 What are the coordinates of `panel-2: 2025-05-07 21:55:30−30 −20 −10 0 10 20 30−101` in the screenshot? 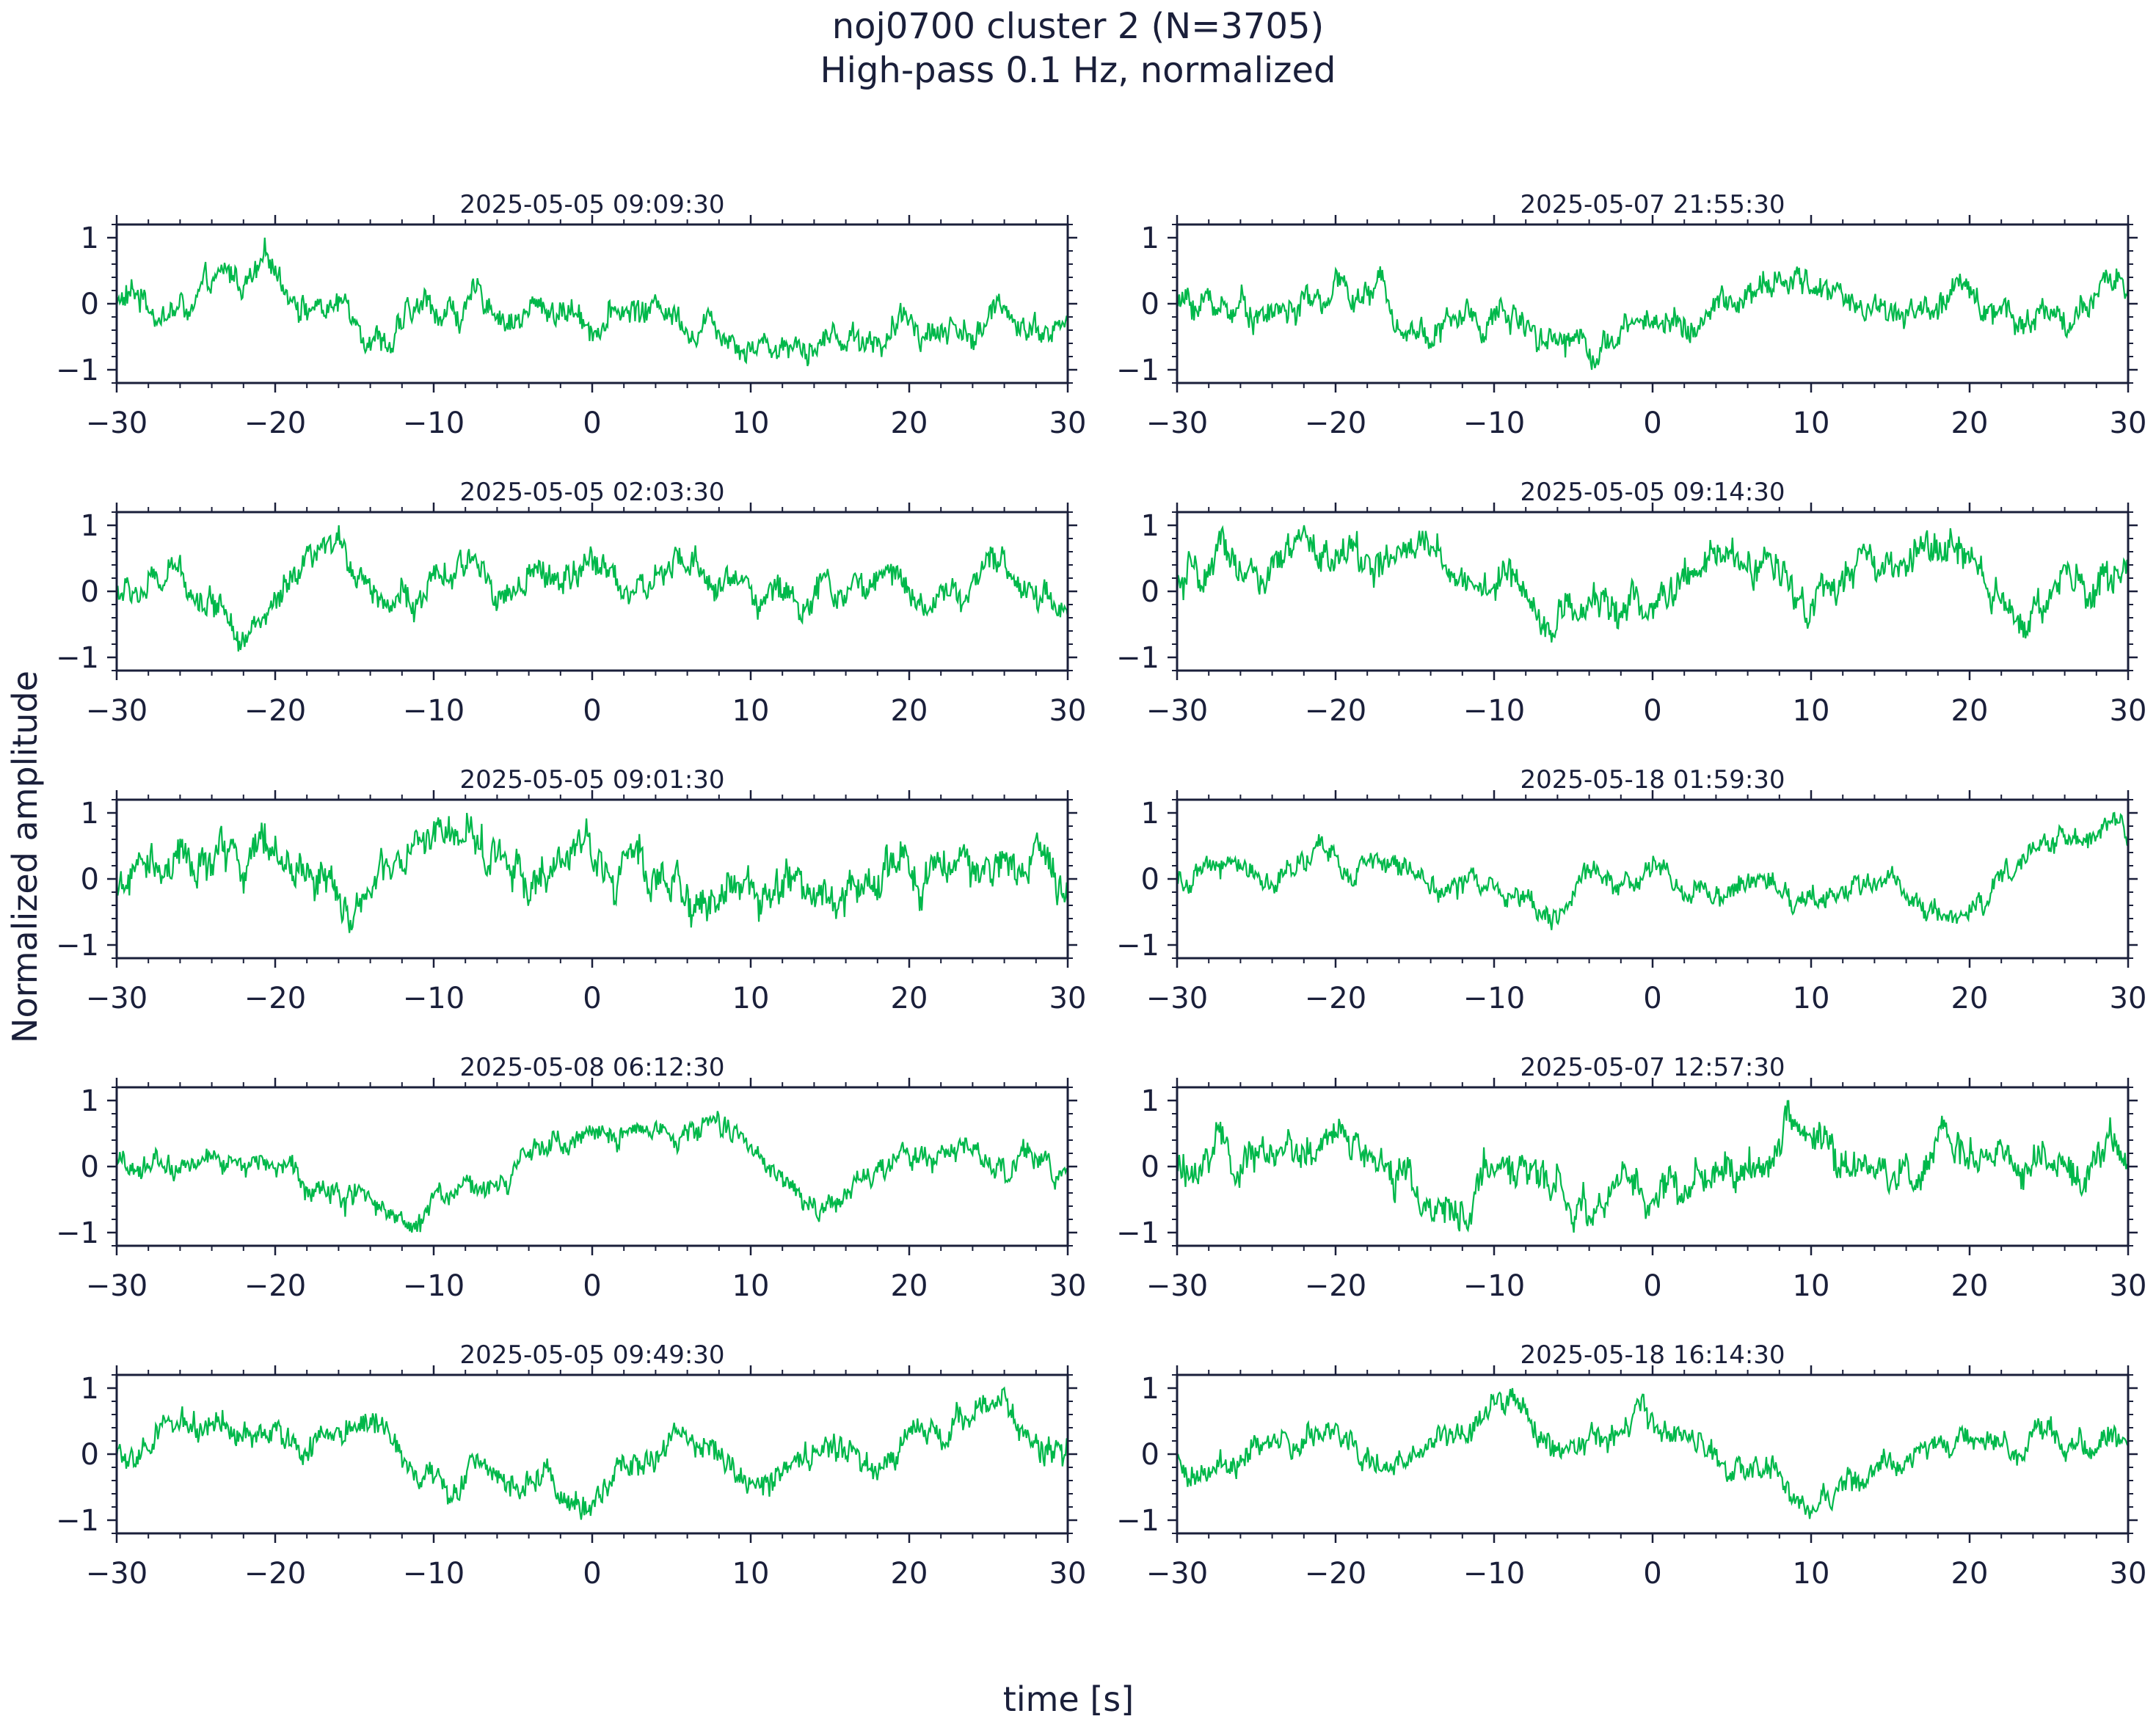 It's located at (1631, 315).